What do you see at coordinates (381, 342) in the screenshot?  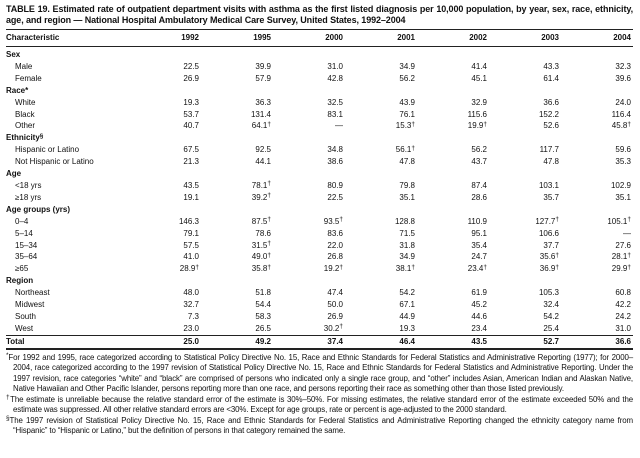 I see `cell: 46.4` at bounding box center [381, 342].